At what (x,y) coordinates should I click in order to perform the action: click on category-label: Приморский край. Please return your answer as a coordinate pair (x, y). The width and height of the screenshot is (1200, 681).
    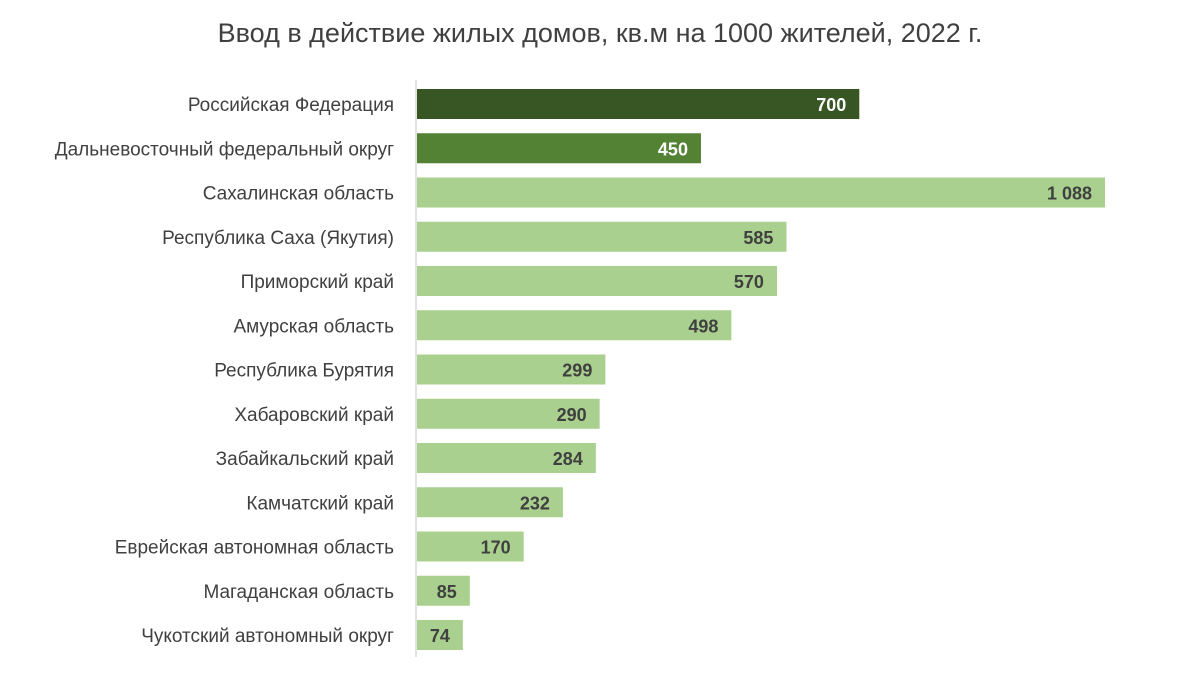
    Looking at the image, I should click on (317, 282).